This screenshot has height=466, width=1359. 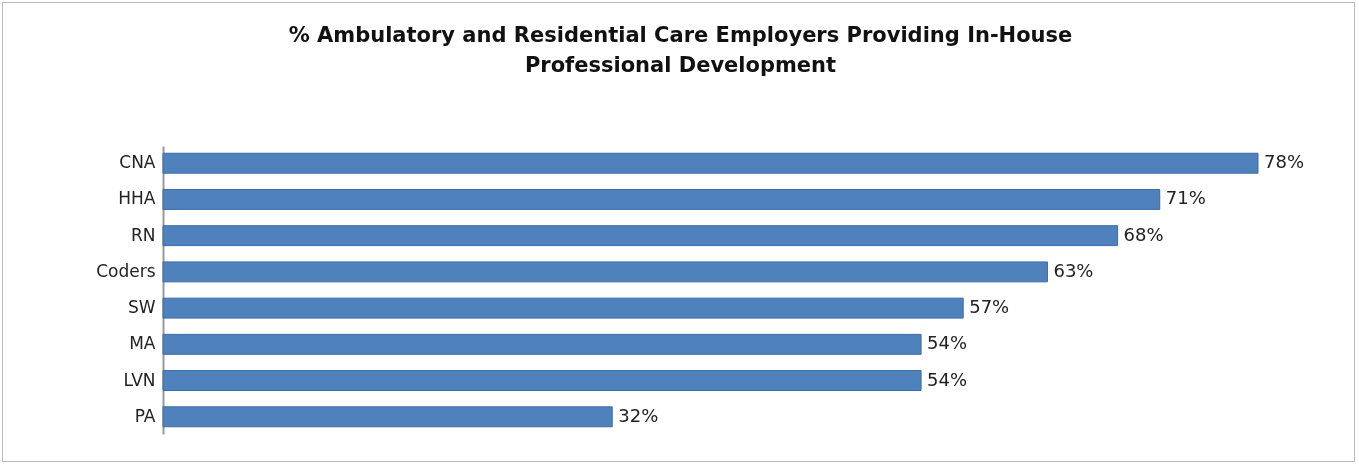 What do you see at coordinates (1073, 270) in the screenshot?
I see `data-label: 63%` at bounding box center [1073, 270].